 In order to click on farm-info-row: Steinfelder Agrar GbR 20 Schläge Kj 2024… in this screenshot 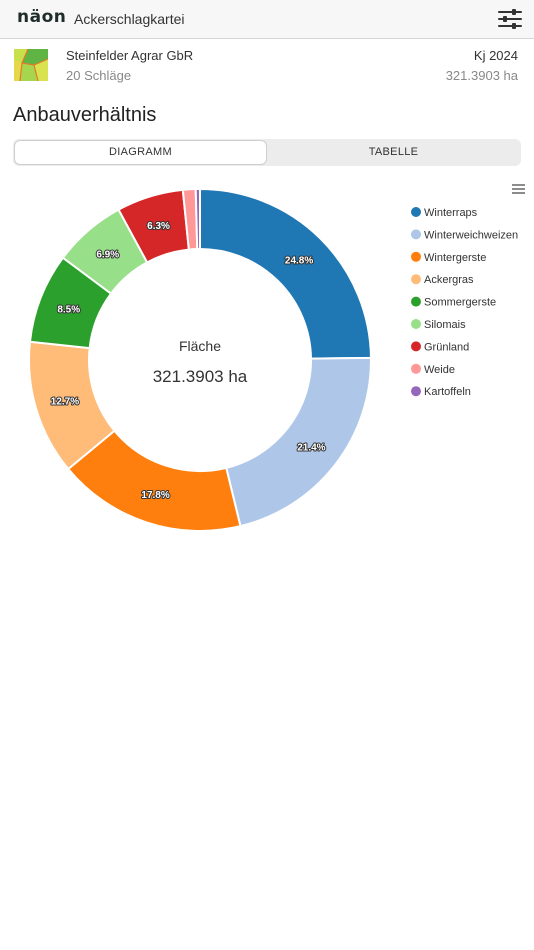, I will do `click(267, 67)`.